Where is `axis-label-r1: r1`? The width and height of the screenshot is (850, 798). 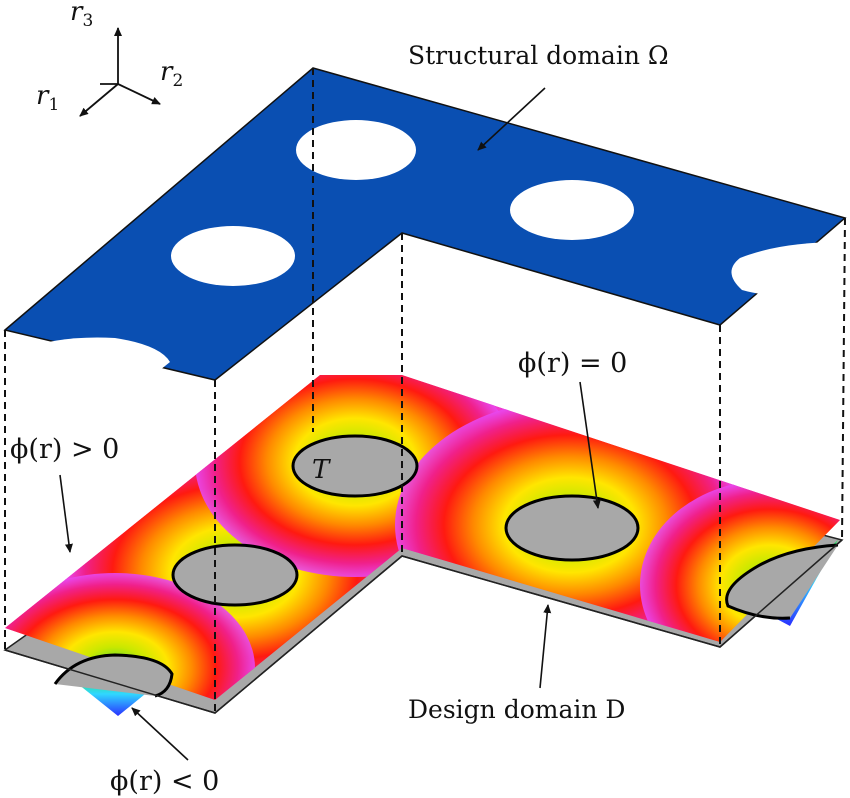 axis-label-r1: r1 is located at coordinates (47, 98).